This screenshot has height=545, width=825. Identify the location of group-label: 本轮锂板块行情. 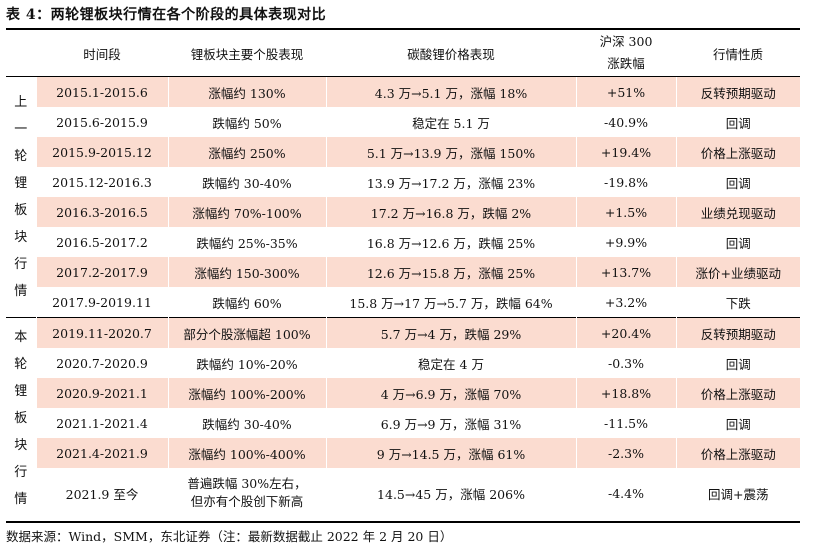
(21, 417).